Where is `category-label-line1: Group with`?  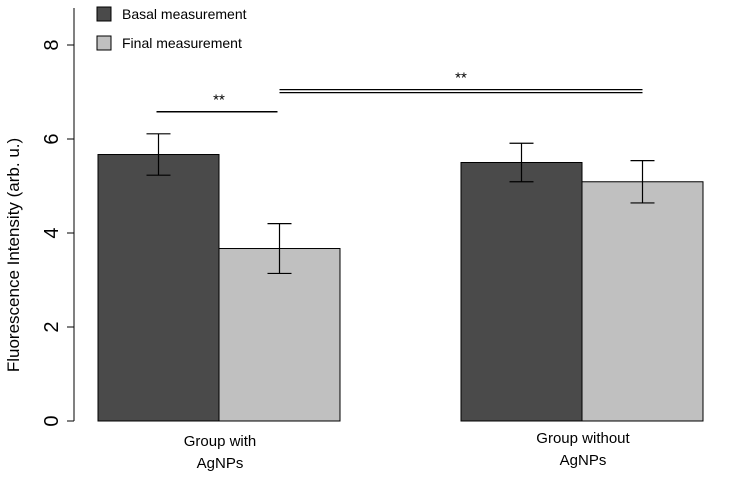
category-label-line1: Group with is located at coordinates (220, 441).